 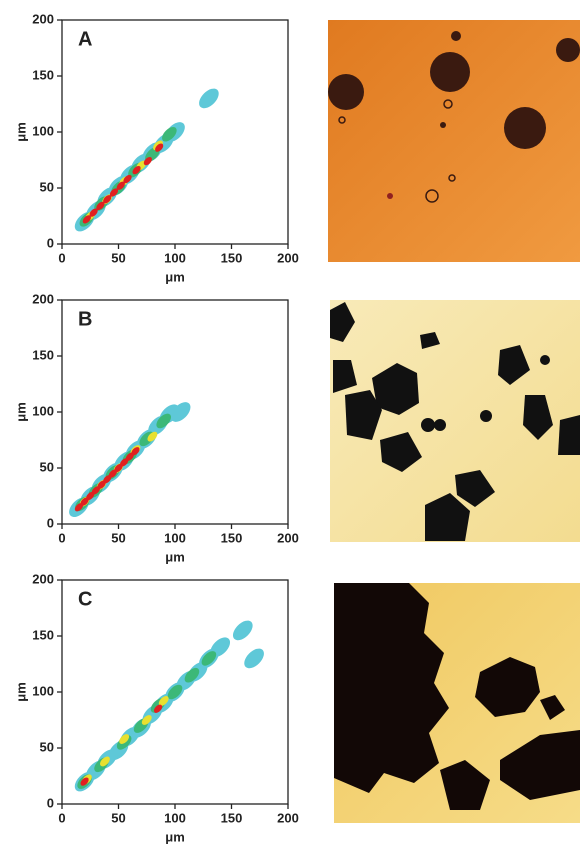 What do you see at coordinates (85, 39) in the screenshot?
I see `panel-label: A` at bounding box center [85, 39].